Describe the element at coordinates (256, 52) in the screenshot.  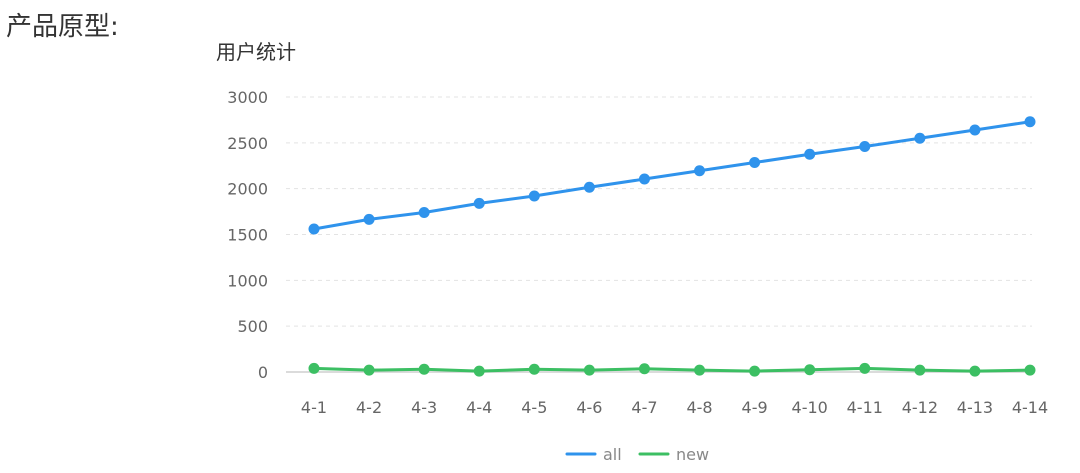
I see `chart-title: 用户统计` at that location.